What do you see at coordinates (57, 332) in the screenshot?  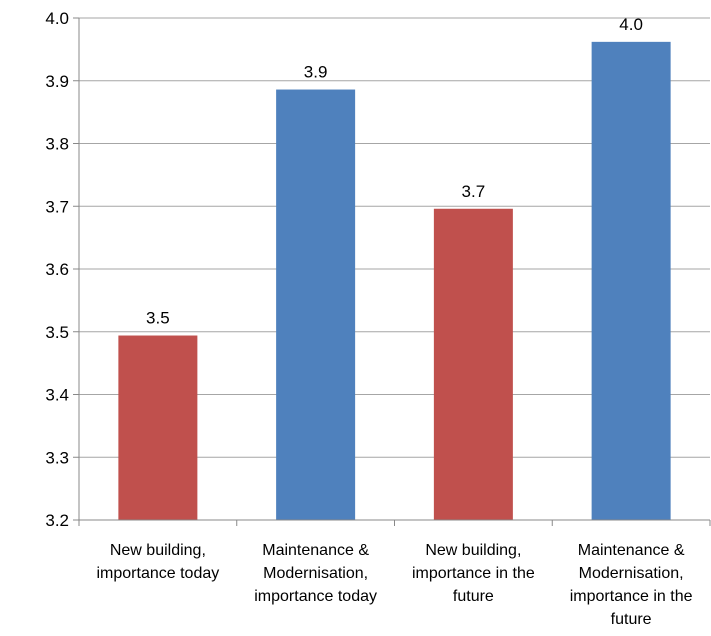 I see `y-tick-label: 3.5` at bounding box center [57, 332].